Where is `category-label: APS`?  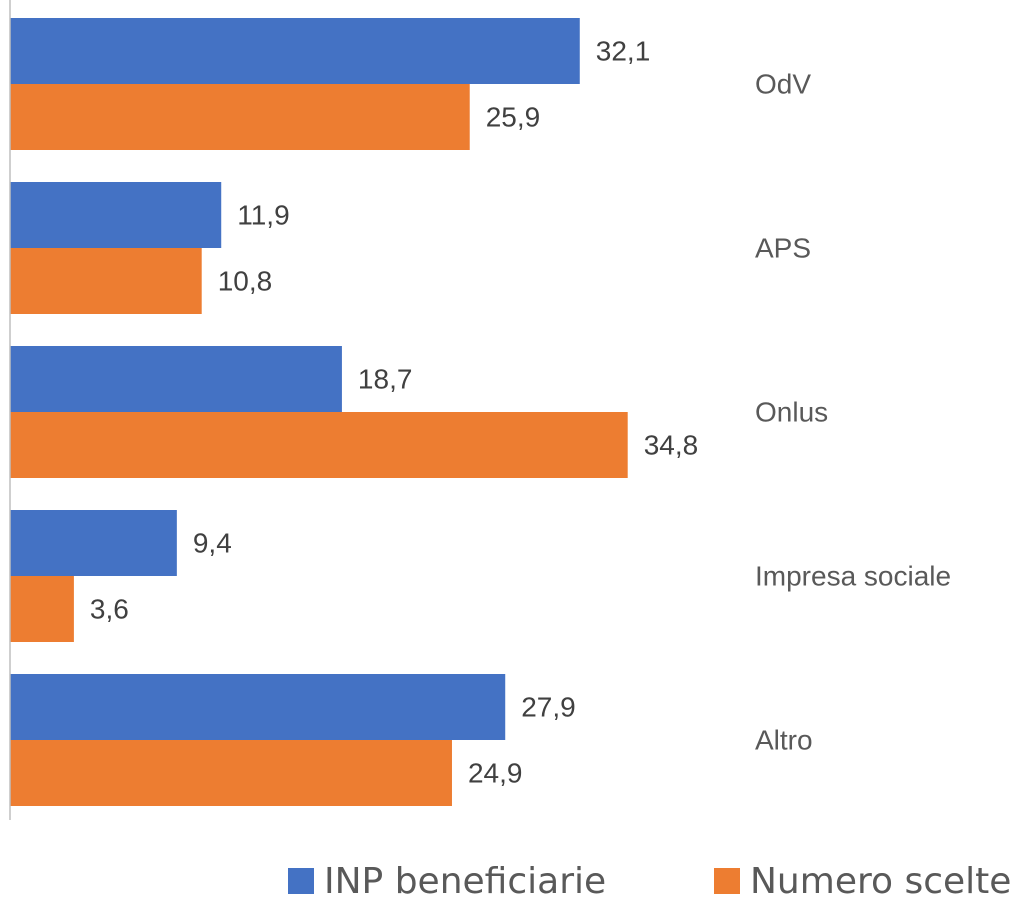
category-label: APS is located at coordinates (783, 247).